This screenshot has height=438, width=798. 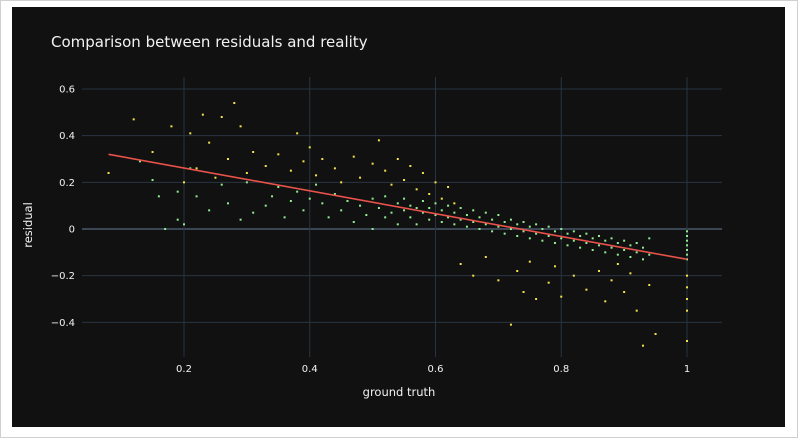 What do you see at coordinates (687, 369) in the screenshot?
I see `x-tick-label: 1` at bounding box center [687, 369].